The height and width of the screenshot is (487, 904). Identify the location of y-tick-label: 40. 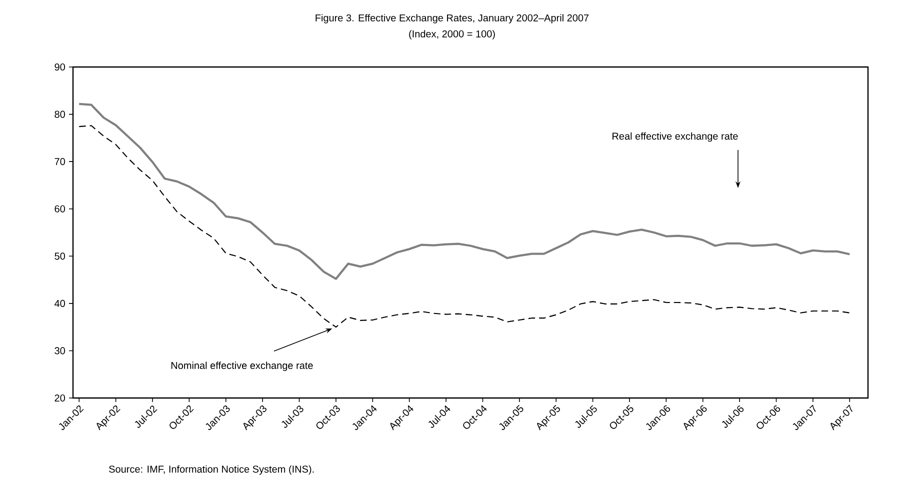
(60, 303).